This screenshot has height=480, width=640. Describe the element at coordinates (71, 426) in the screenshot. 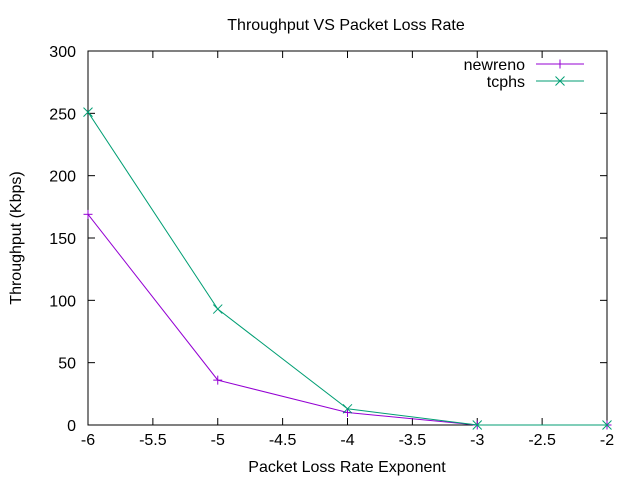

I see `y-tick-label: 0` at that location.